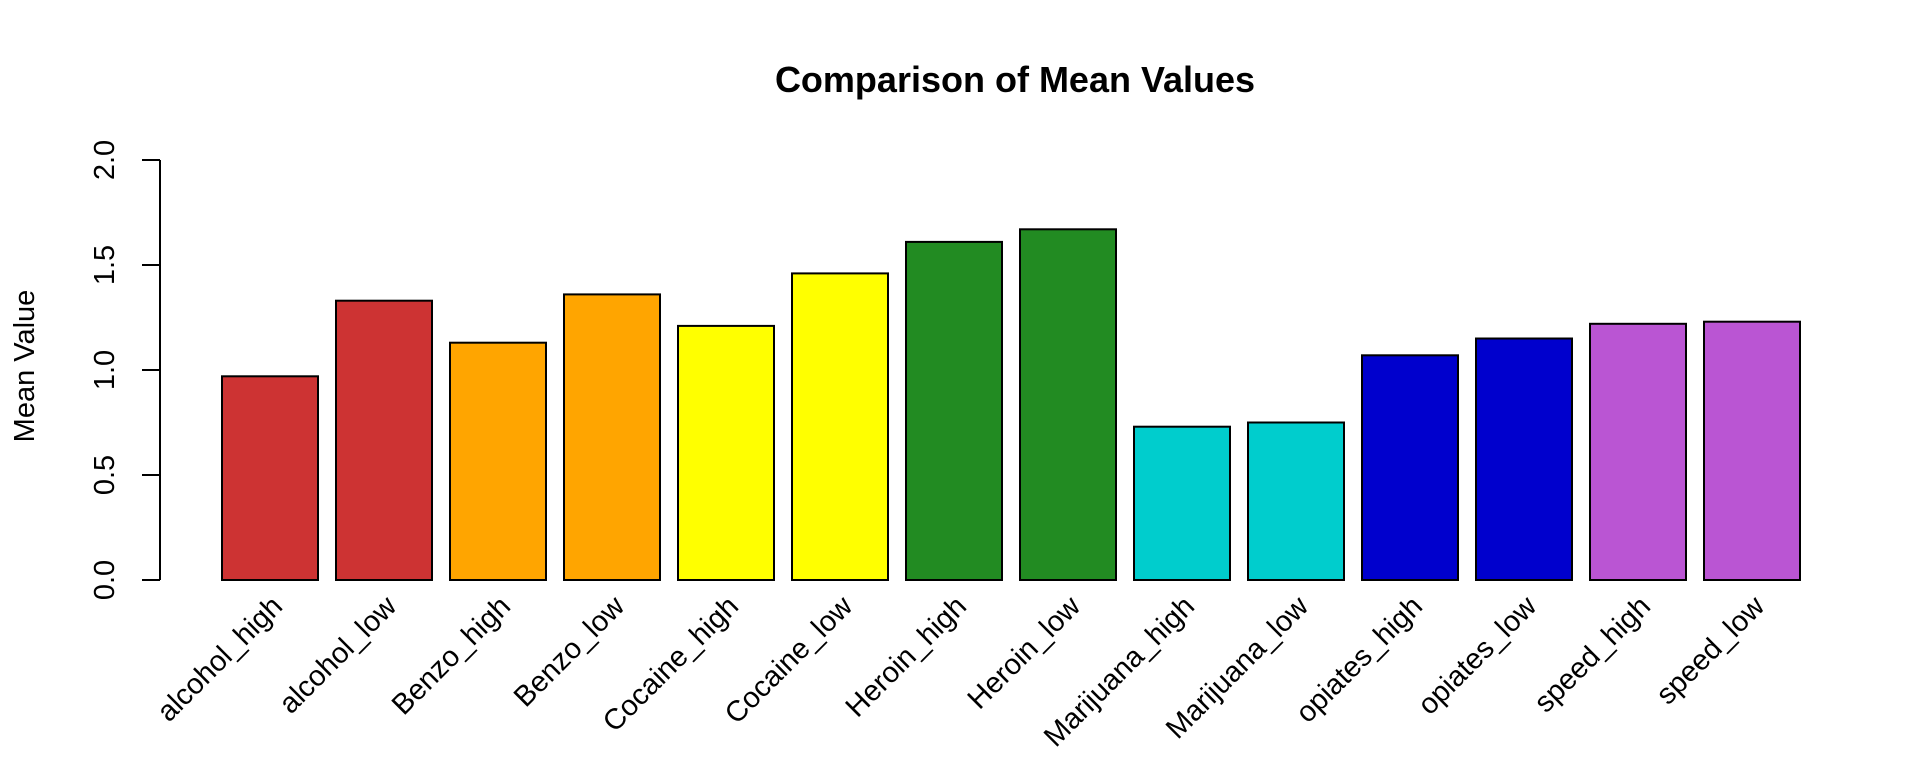 The width and height of the screenshot is (1920, 768). I want to click on x-tick-label: Benzo_high, so click(451, 655).